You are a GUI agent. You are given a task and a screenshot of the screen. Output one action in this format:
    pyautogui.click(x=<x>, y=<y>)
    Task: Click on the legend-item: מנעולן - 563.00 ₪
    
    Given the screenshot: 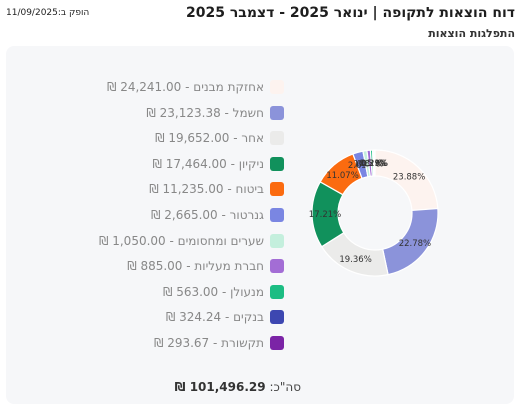 What is the action you would take?
    pyautogui.click(x=223, y=292)
    